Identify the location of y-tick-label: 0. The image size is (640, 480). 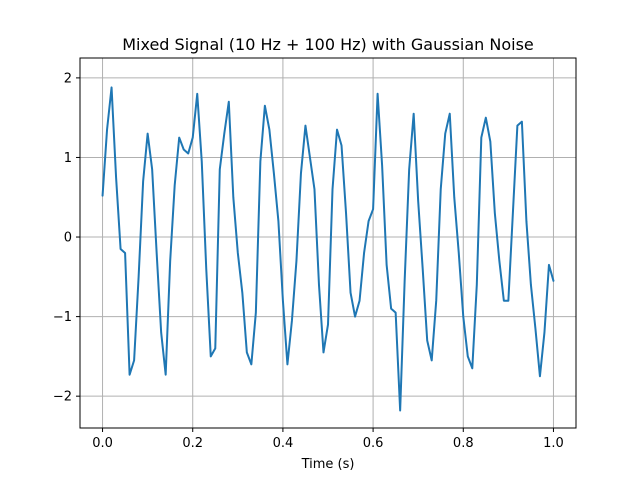
(68, 238).